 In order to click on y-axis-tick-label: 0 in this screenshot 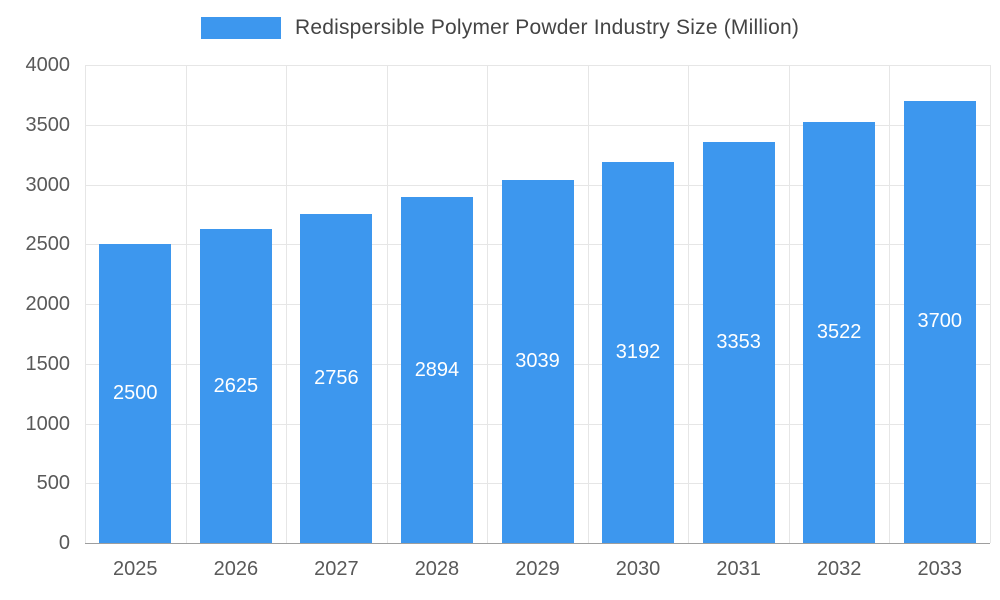, I will do `click(64, 543)`.